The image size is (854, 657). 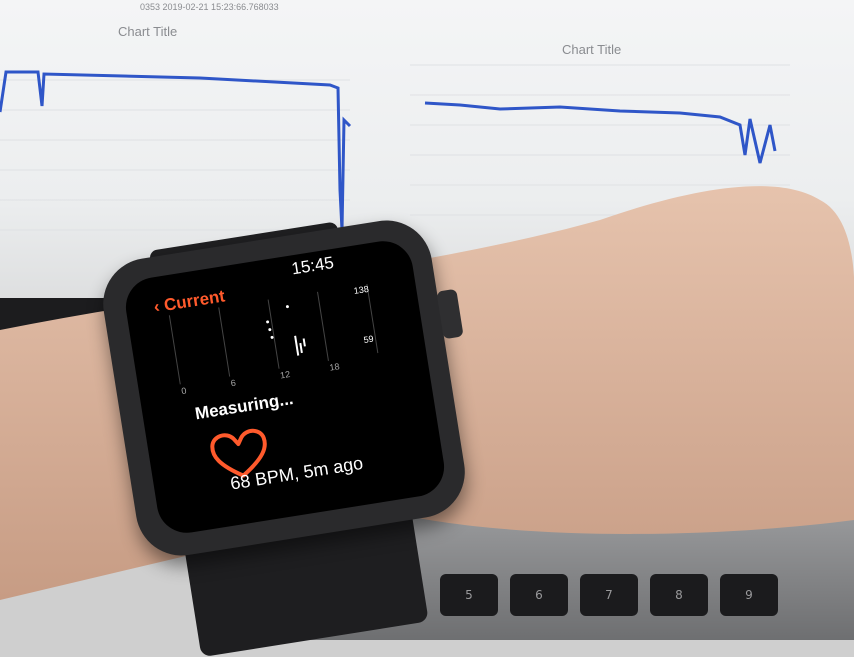 What do you see at coordinates (368, 339) in the screenshot?
I see `chart-y-min: 59` at bounding box center [368, 339].